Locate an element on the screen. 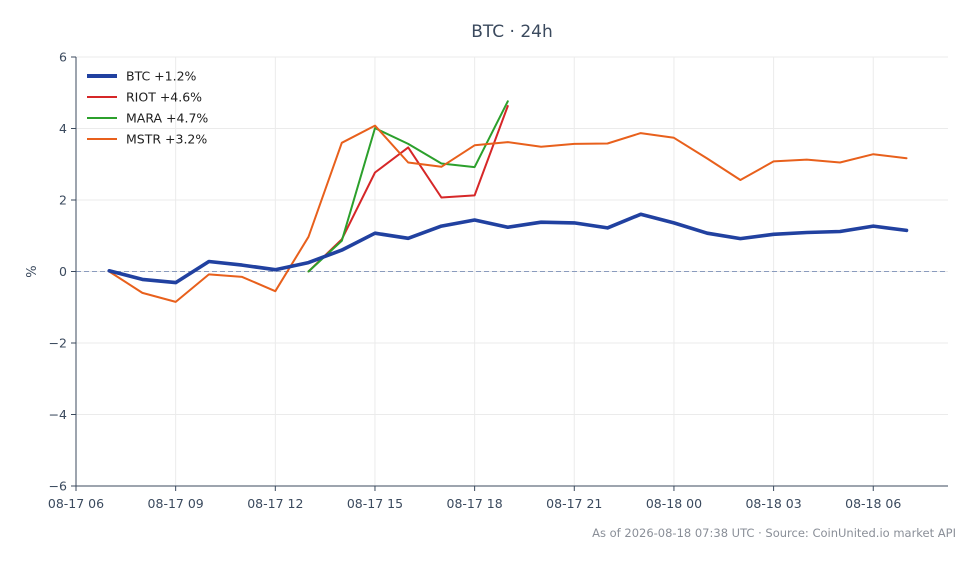 This screenshot has height=564, width=980. legend-label-btc: BTC +1.2% is located at coordinates (161, 76).